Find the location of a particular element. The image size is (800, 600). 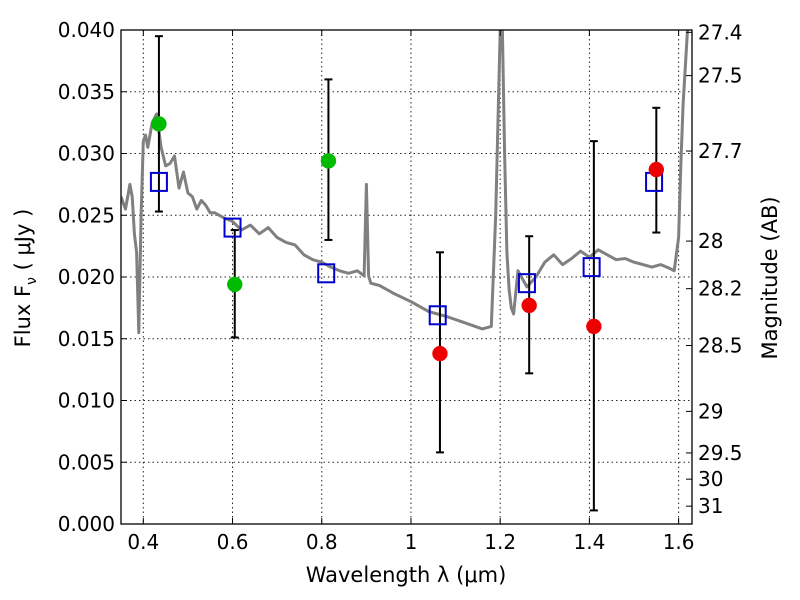

x-tick-label: 1.2 is located at coordinates (500, 542).